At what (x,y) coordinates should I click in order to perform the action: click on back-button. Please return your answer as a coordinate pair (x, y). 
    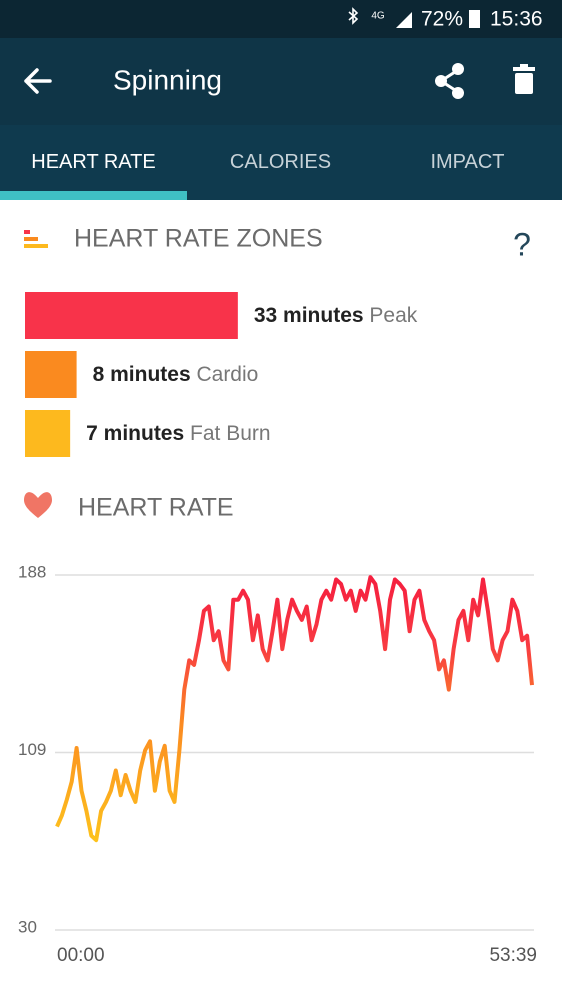
    Looking at the image, I should click on (38, 81).